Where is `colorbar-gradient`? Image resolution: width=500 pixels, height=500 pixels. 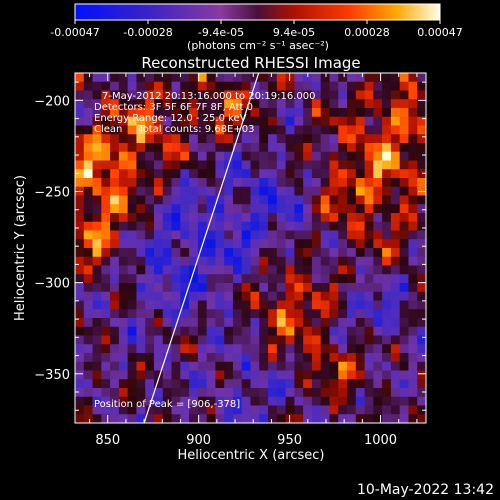
colorbar-gradient is located at coordinates (257, 12).